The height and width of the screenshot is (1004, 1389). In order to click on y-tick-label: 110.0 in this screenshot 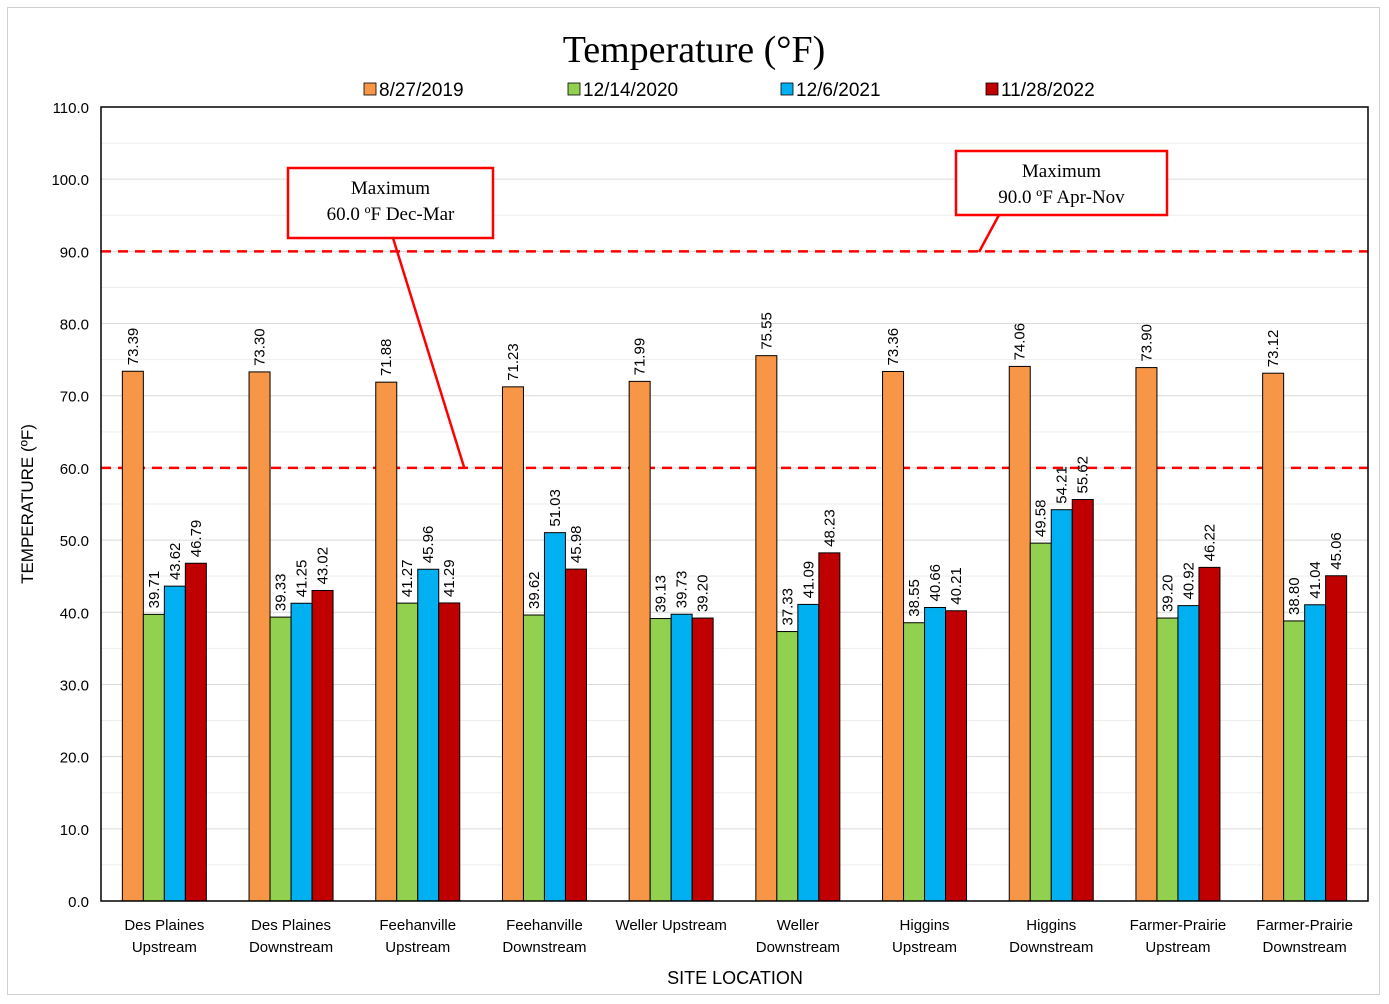, I will do `click(71, 108)`.